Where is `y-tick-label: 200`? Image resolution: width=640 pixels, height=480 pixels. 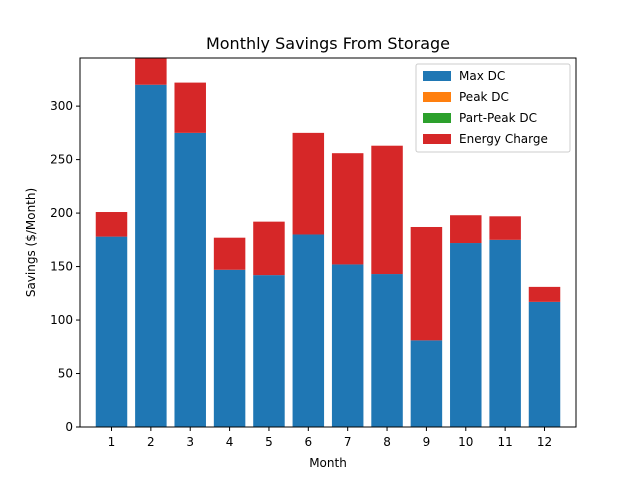 y-tick-label: 200 is located at coordinates (61, 213).